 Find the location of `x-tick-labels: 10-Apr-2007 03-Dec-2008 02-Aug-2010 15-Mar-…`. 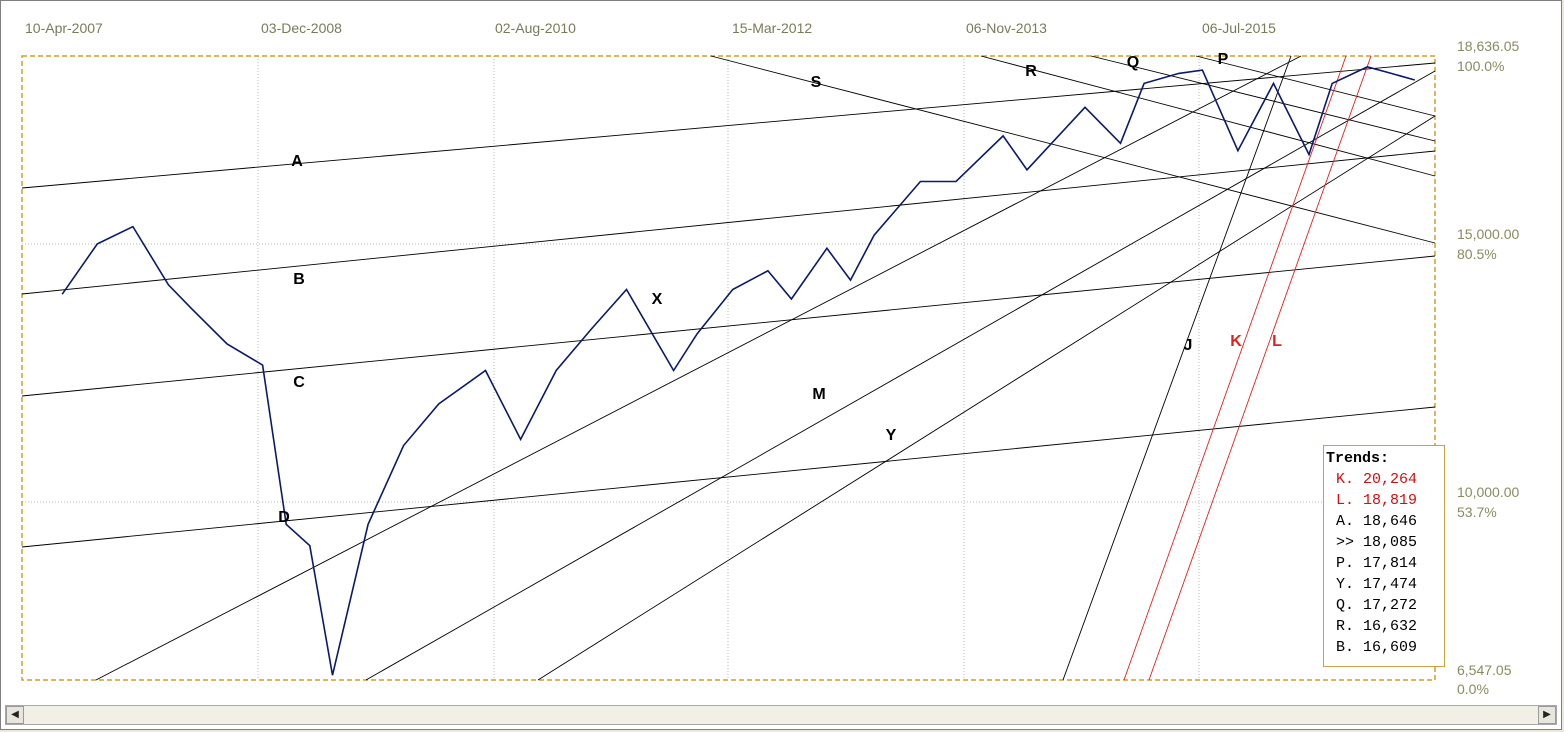

x-tick-labels: 10-Apr-2007 03-Dec-2008 02-Aug-2010 15-Mar-… is located at coordinates (650, 28).